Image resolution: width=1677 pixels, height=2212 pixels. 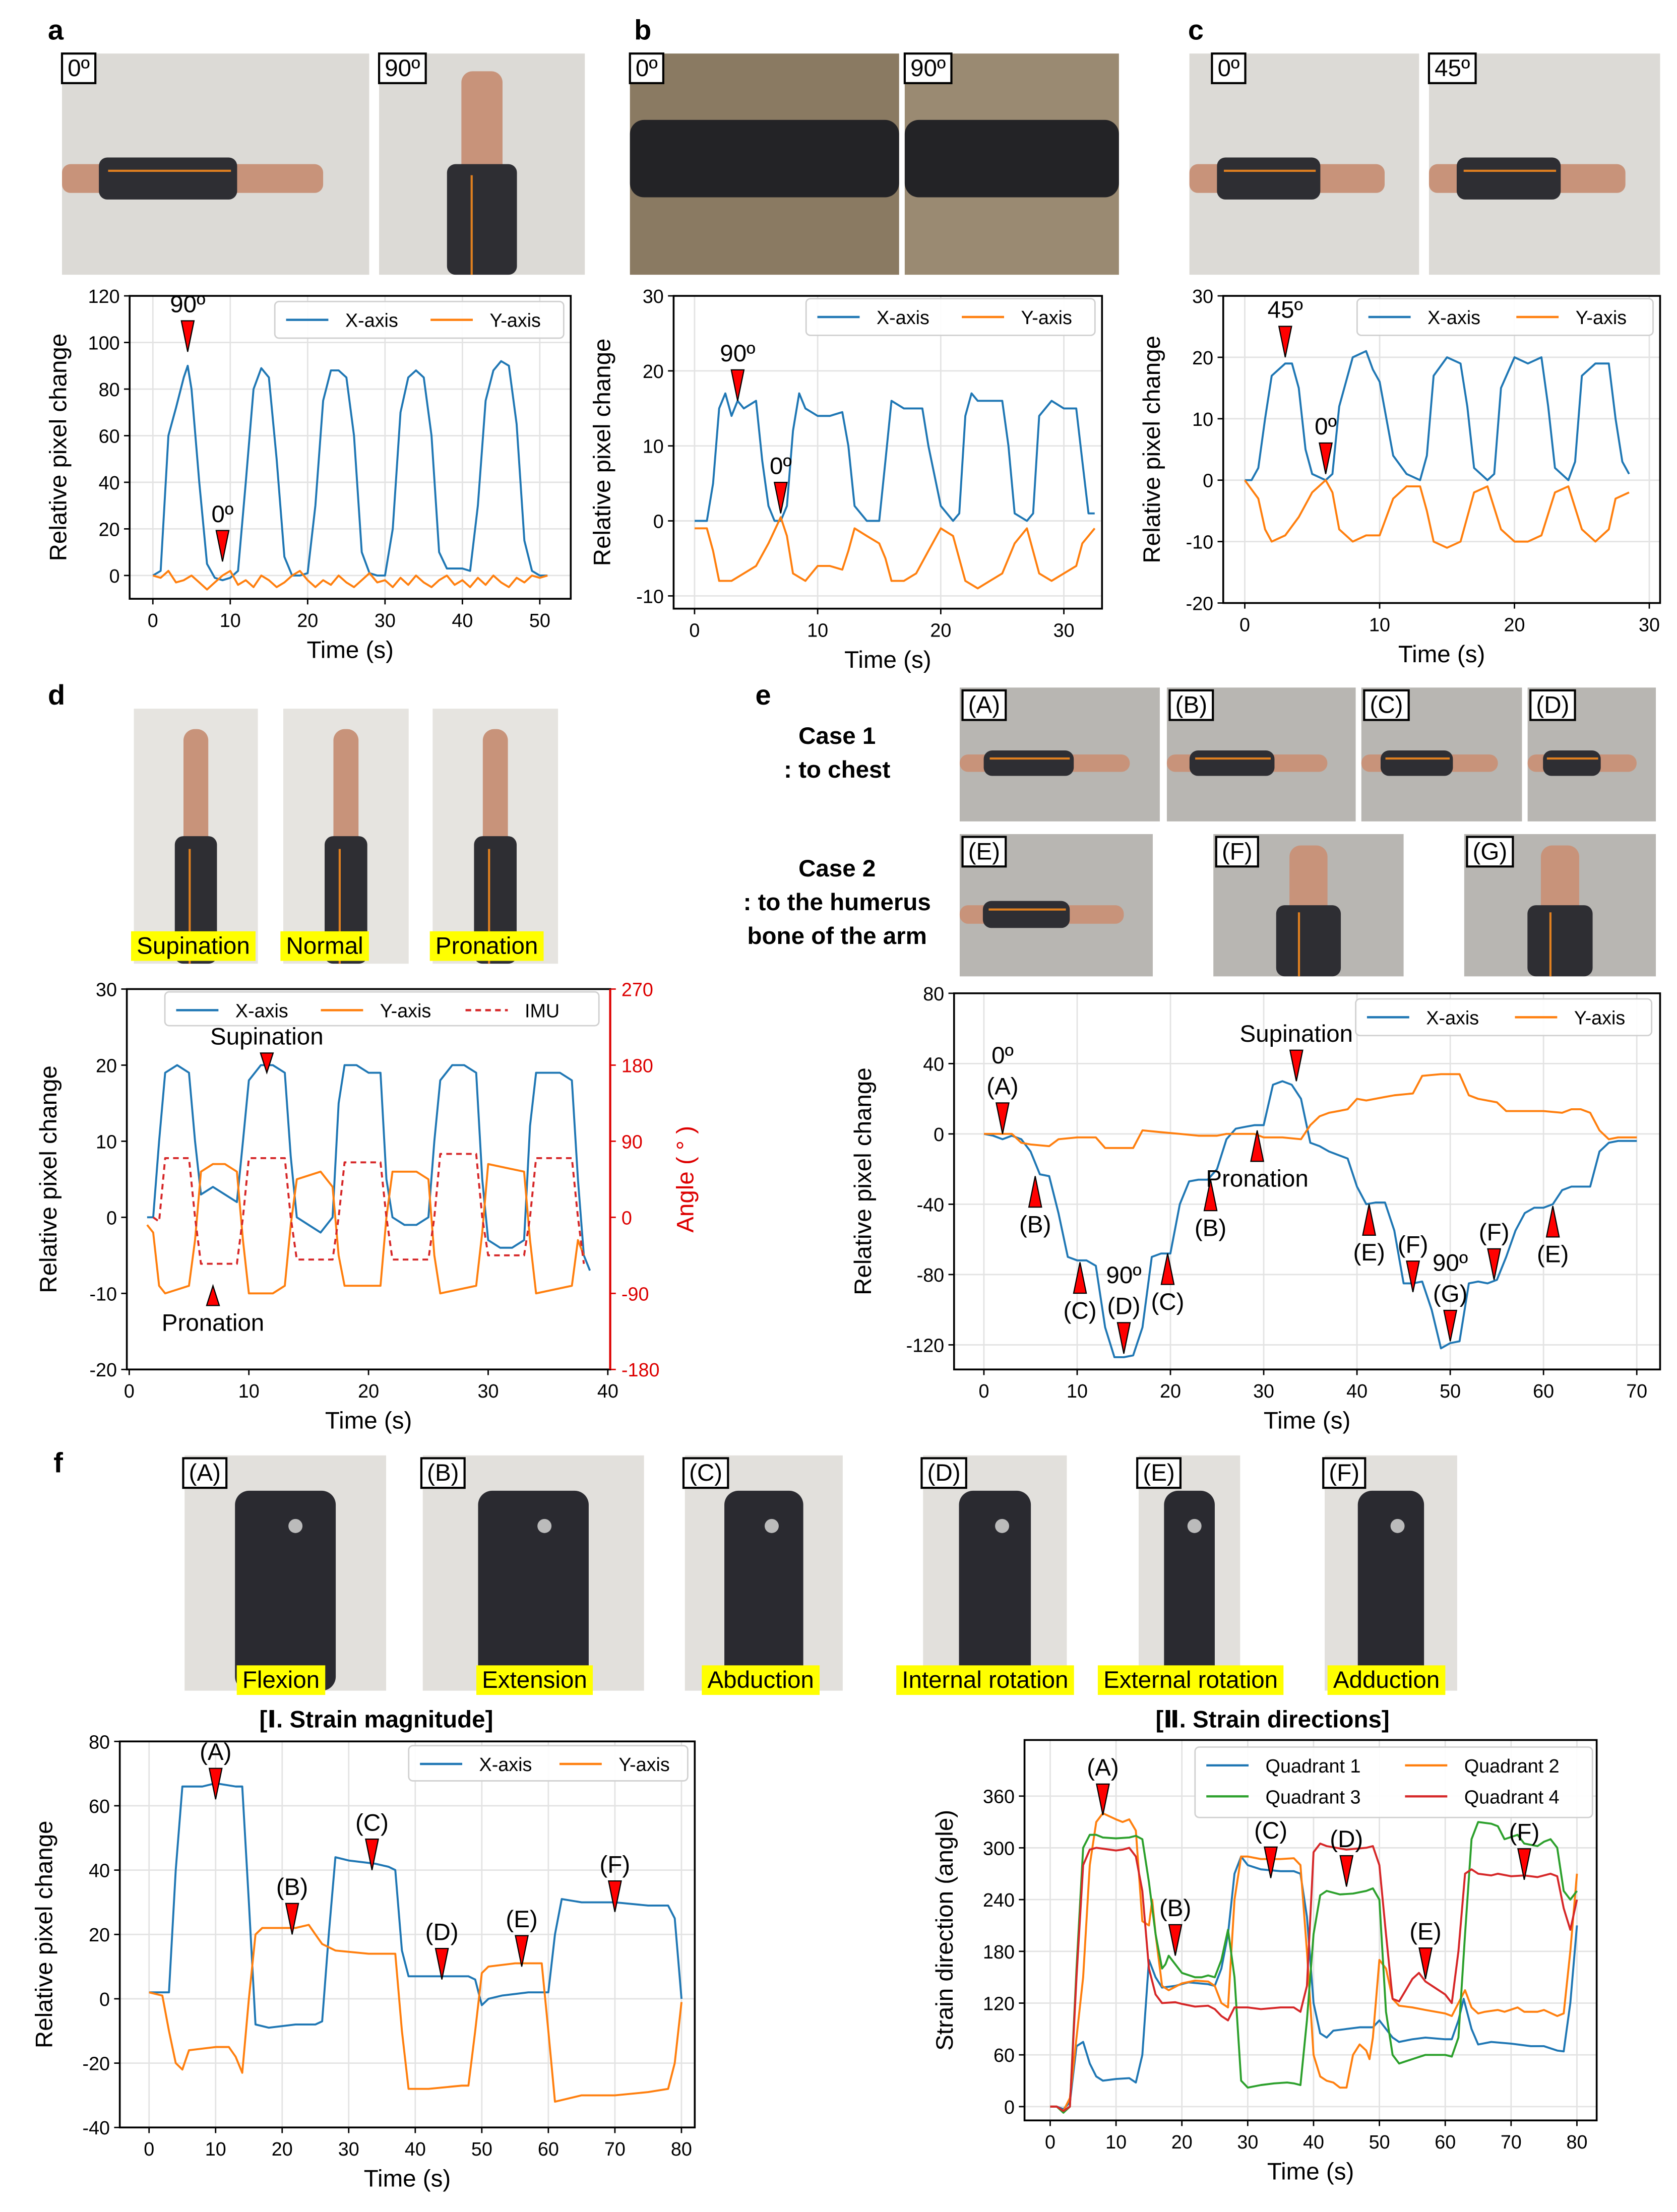 What do you see at coordinates (1002, 1055) in the screenshot?
I see `annotation-label: 0º` at bounding box center [1002, 1055].